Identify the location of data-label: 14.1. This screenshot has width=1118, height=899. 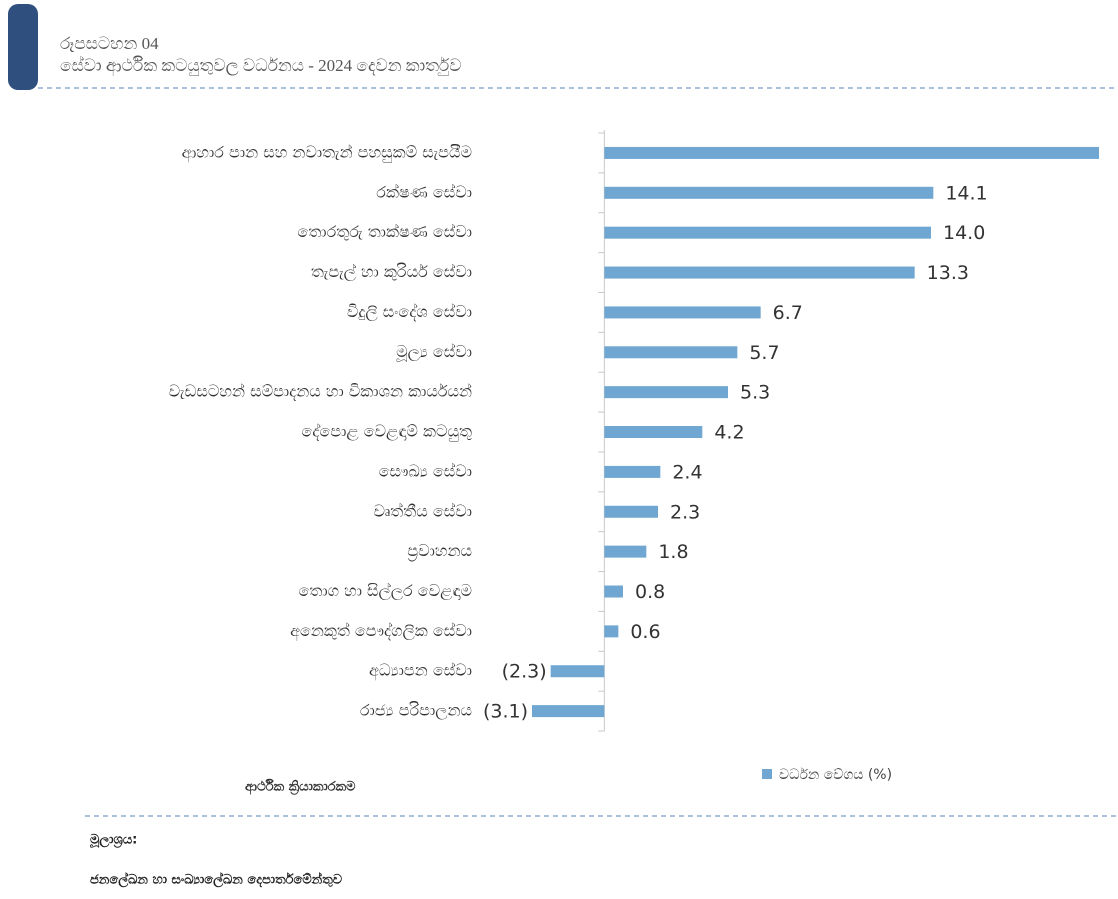
(966, 193).